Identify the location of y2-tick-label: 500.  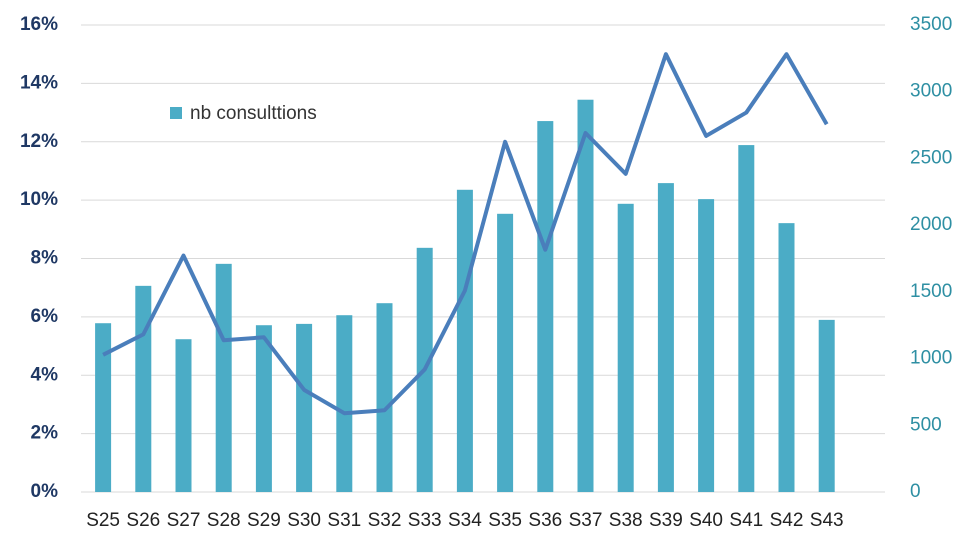
(926, 424).